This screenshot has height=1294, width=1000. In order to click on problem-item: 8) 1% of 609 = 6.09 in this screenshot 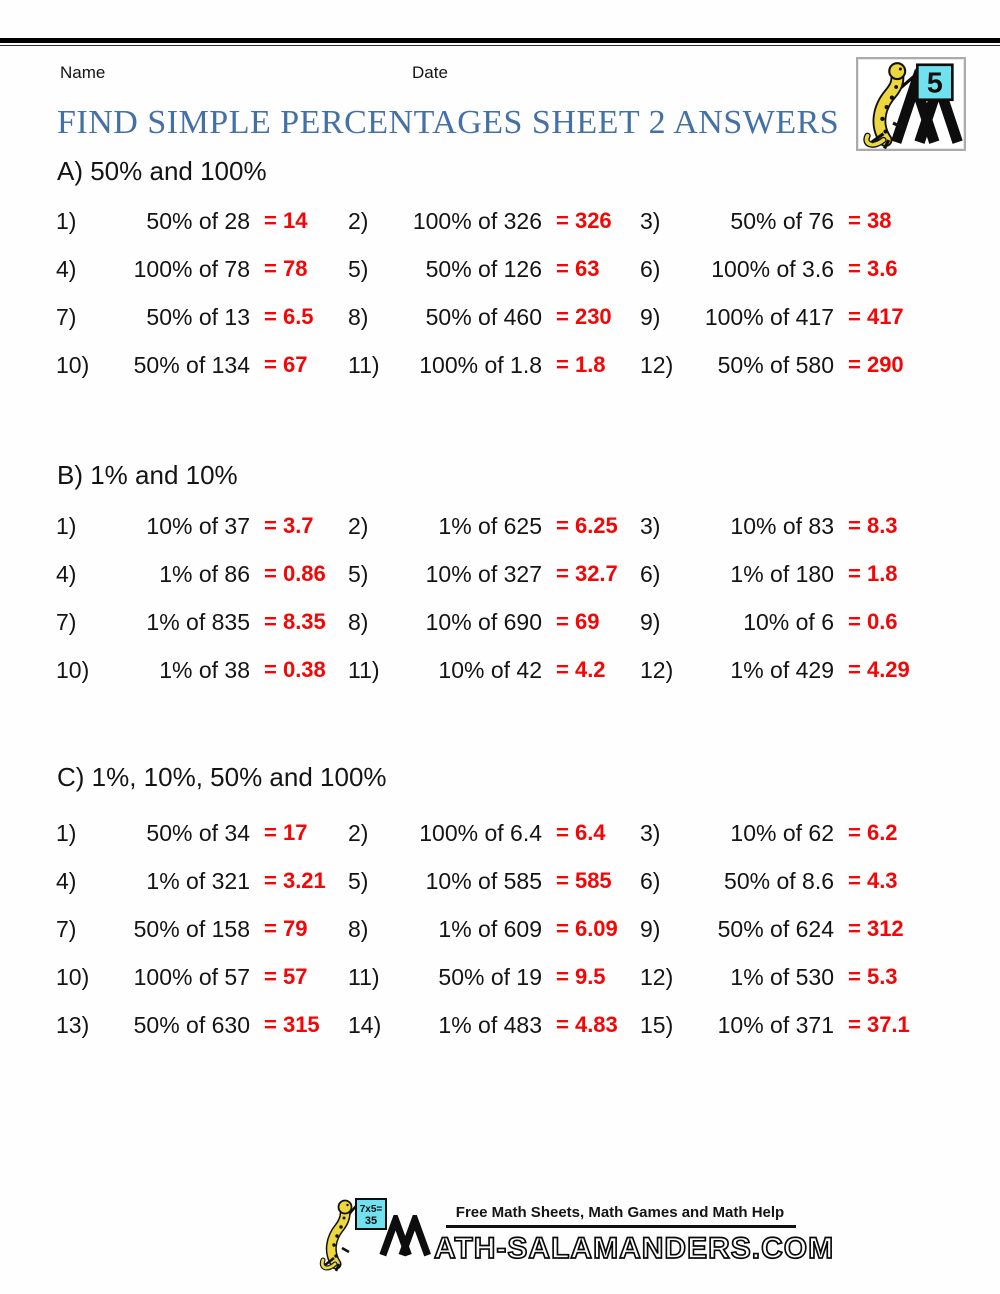, I will do `click(494, 929)`.